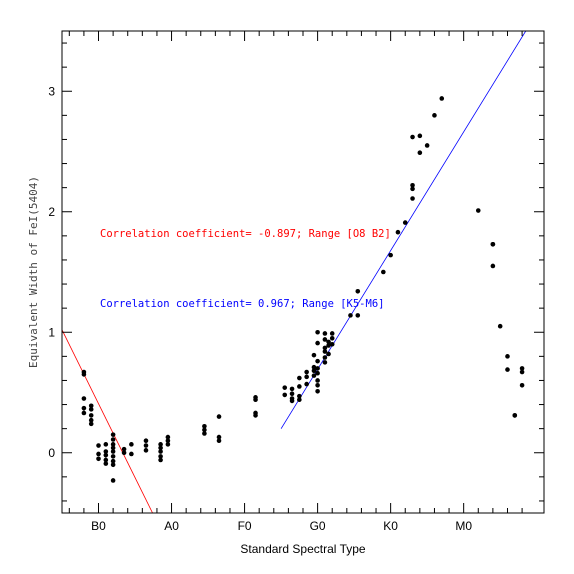 The image size is (574, 574). I want to click on x-tick-label: F0, so click(245, 526).